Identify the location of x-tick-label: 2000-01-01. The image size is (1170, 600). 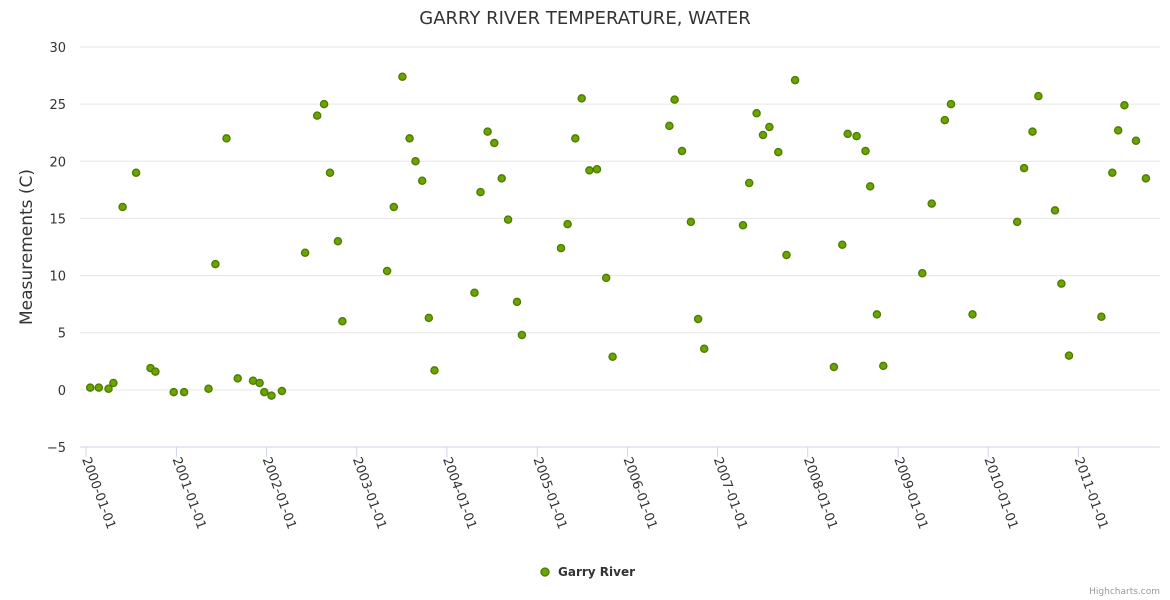
(98, 493).